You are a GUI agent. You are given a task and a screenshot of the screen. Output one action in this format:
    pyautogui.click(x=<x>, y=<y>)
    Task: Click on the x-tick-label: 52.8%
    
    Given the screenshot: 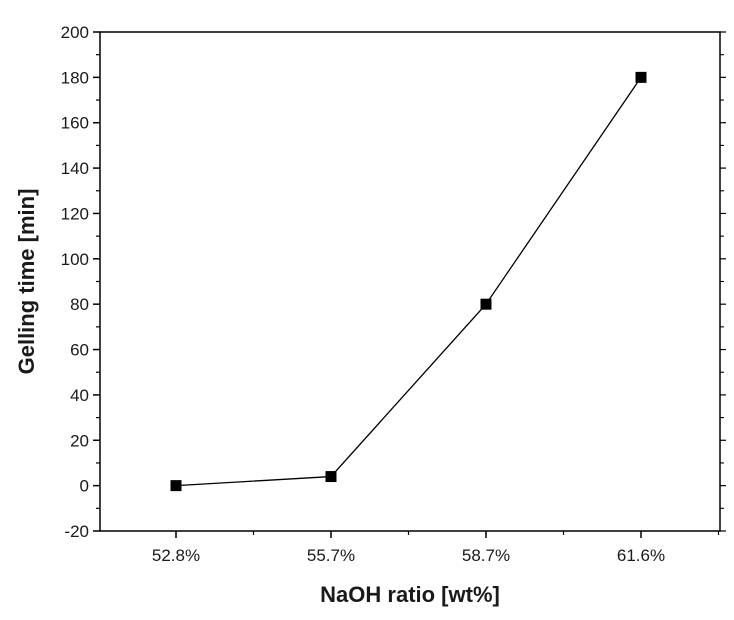 What is the action you would take?
    pyautogui.click(x=176, y=555)
    